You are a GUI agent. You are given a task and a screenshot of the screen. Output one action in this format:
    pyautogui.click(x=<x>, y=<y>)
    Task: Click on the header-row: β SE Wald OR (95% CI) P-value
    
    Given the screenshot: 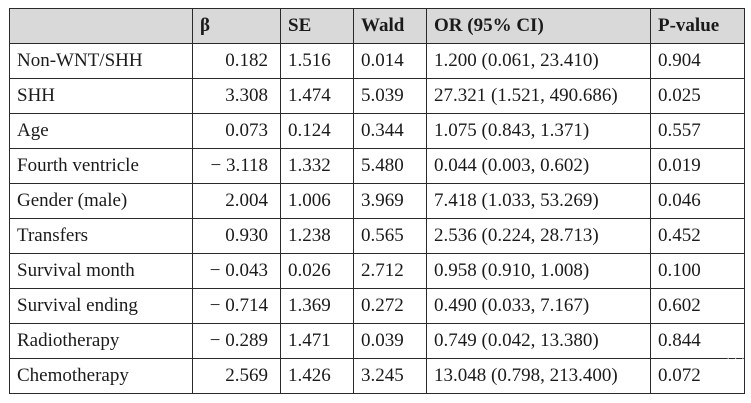 What is the action you would take?
    pyautogui.click(x=377, y=26)
    